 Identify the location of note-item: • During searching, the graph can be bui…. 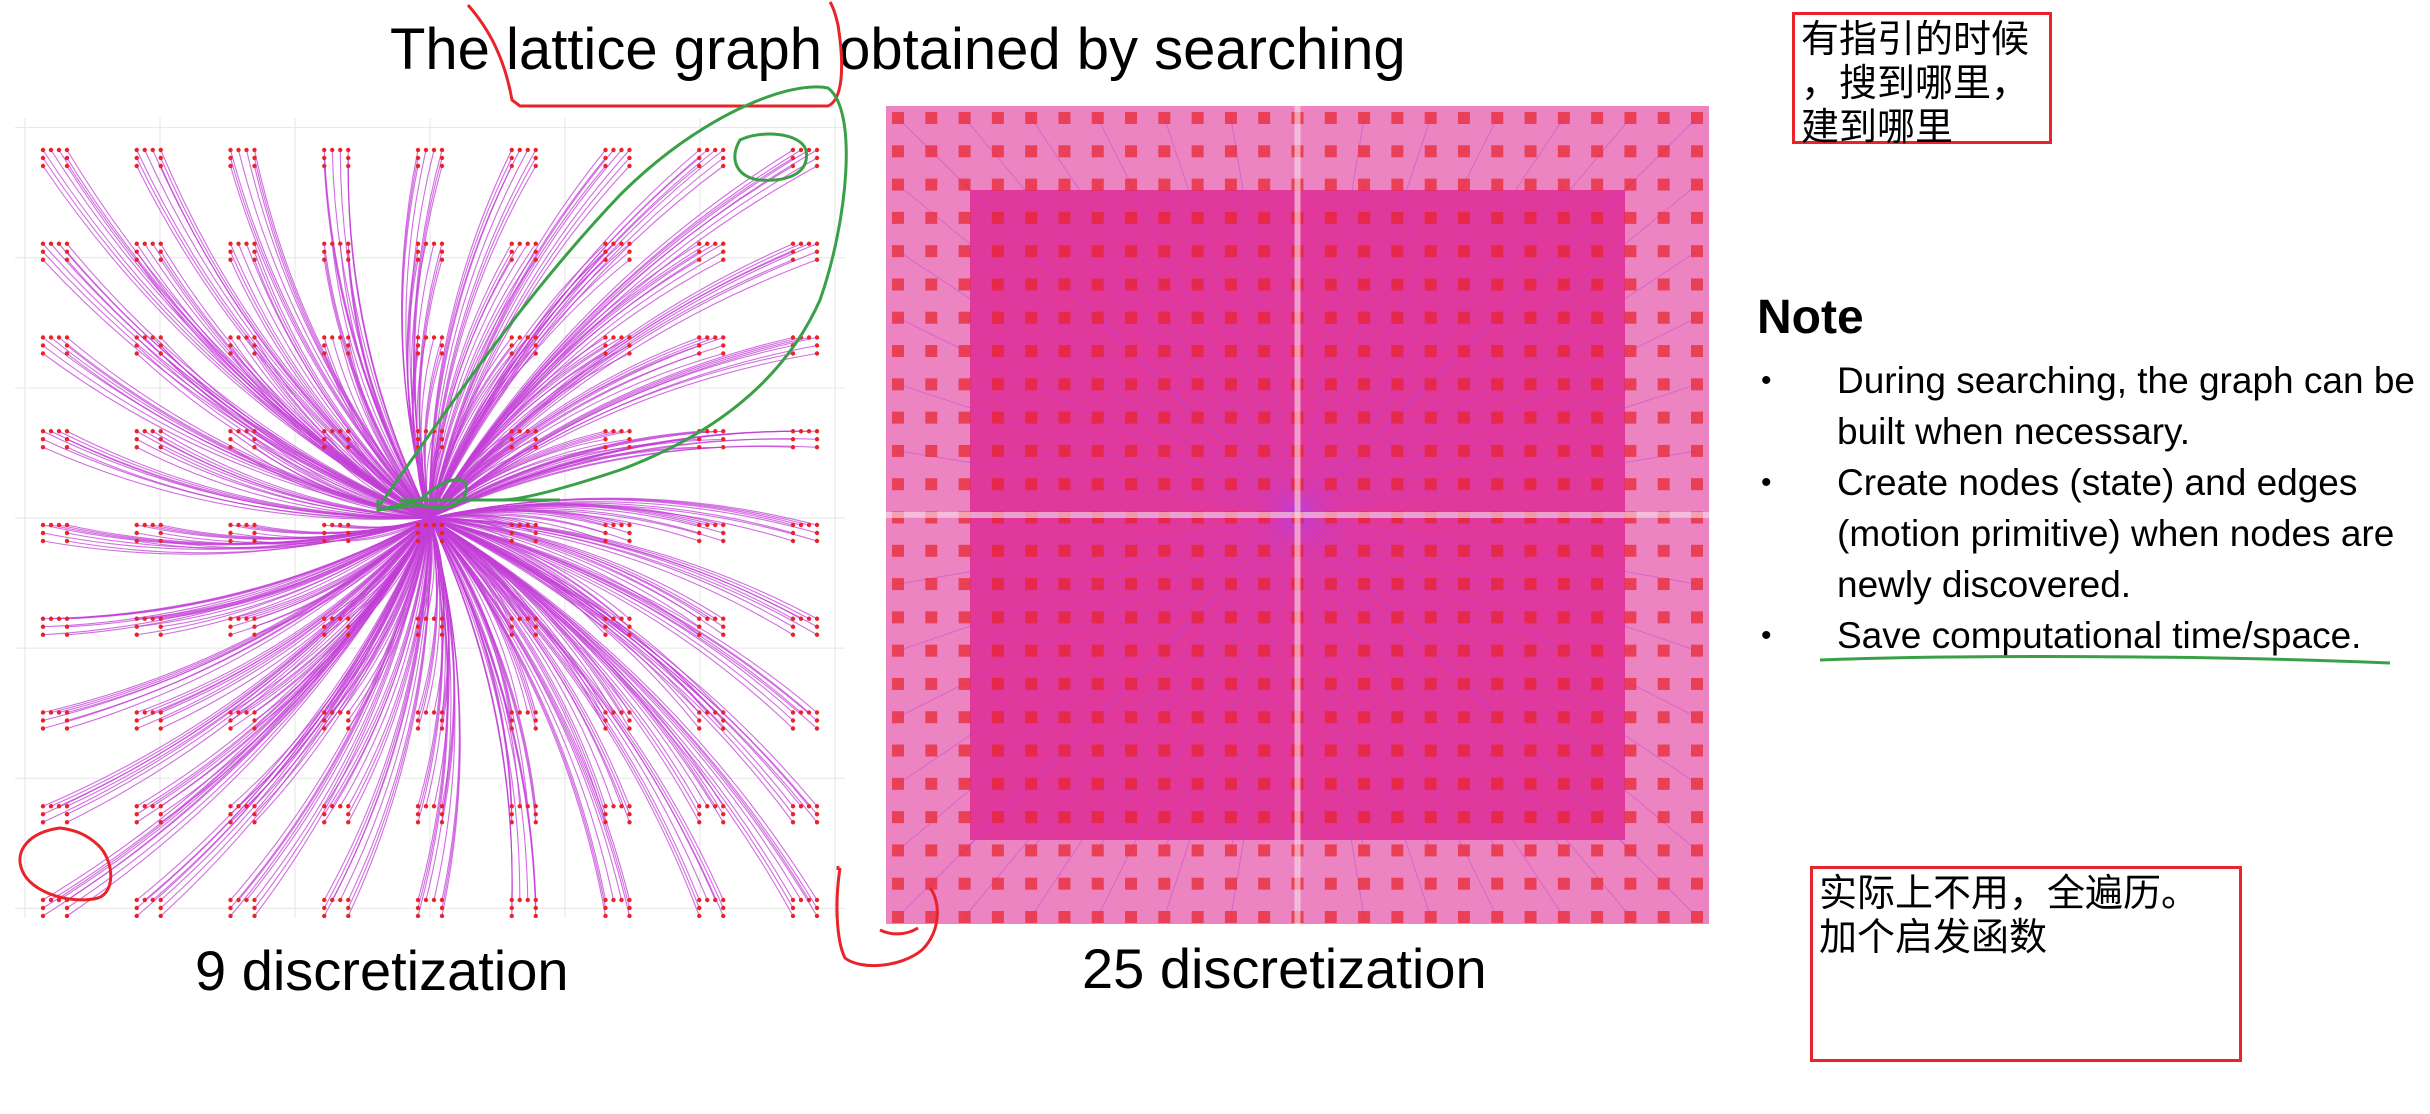
(2087, 406).